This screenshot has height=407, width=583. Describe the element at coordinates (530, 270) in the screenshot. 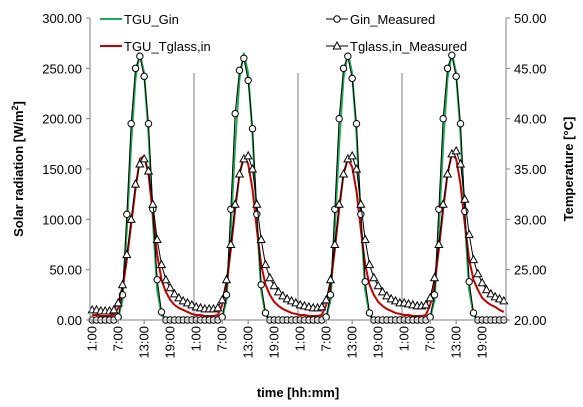

I see `y-tick-label-right: 25.00` at that location.